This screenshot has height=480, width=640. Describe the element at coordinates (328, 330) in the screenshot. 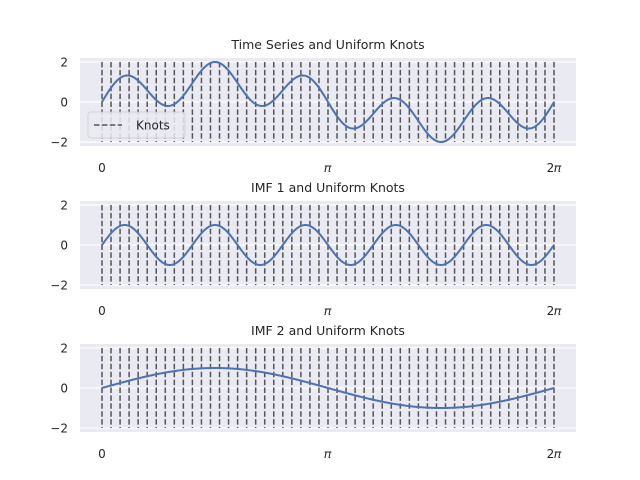

I see `subplot-title: IMF 2 and Uniform Knots` at that location.